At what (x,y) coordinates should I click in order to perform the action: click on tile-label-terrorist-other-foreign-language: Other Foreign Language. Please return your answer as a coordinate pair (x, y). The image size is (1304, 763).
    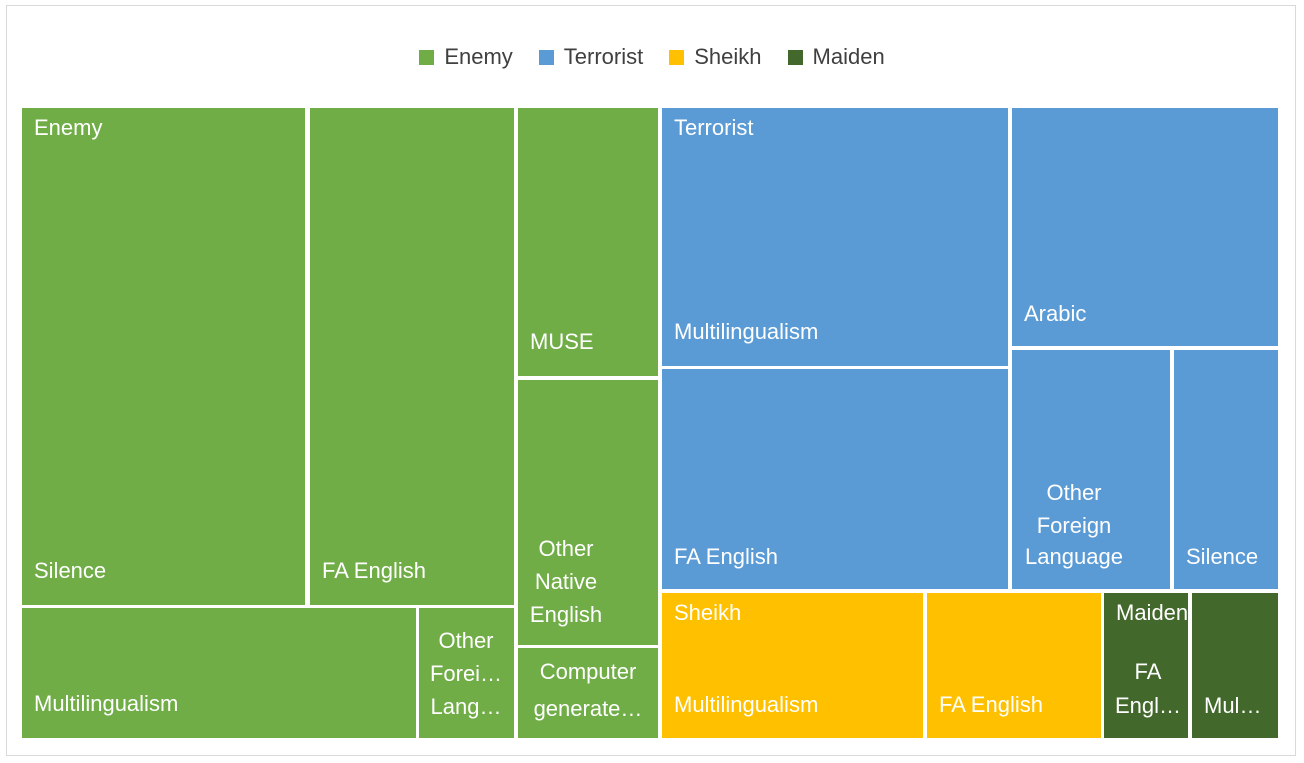
    Looking at the image, I should click on (1074, 524).